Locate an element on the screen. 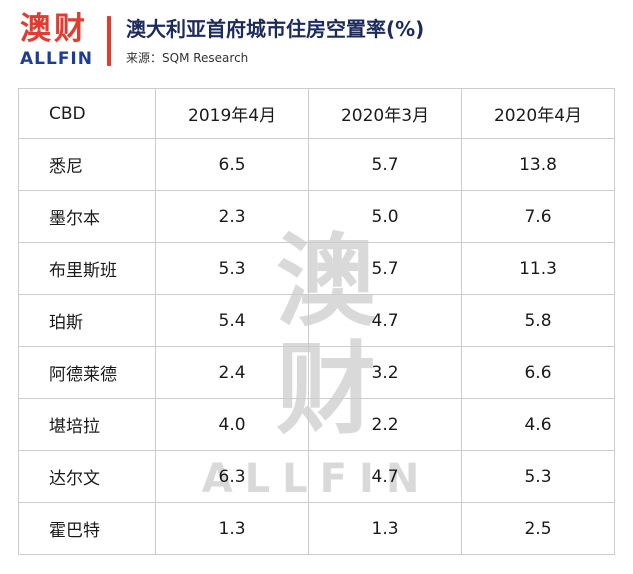 Image resolution: width=633 pixels, height=574 pixels. table-header-row: CBD 2019年4月 2020年3月 2020年4月 is located at coordinates (316, 113).